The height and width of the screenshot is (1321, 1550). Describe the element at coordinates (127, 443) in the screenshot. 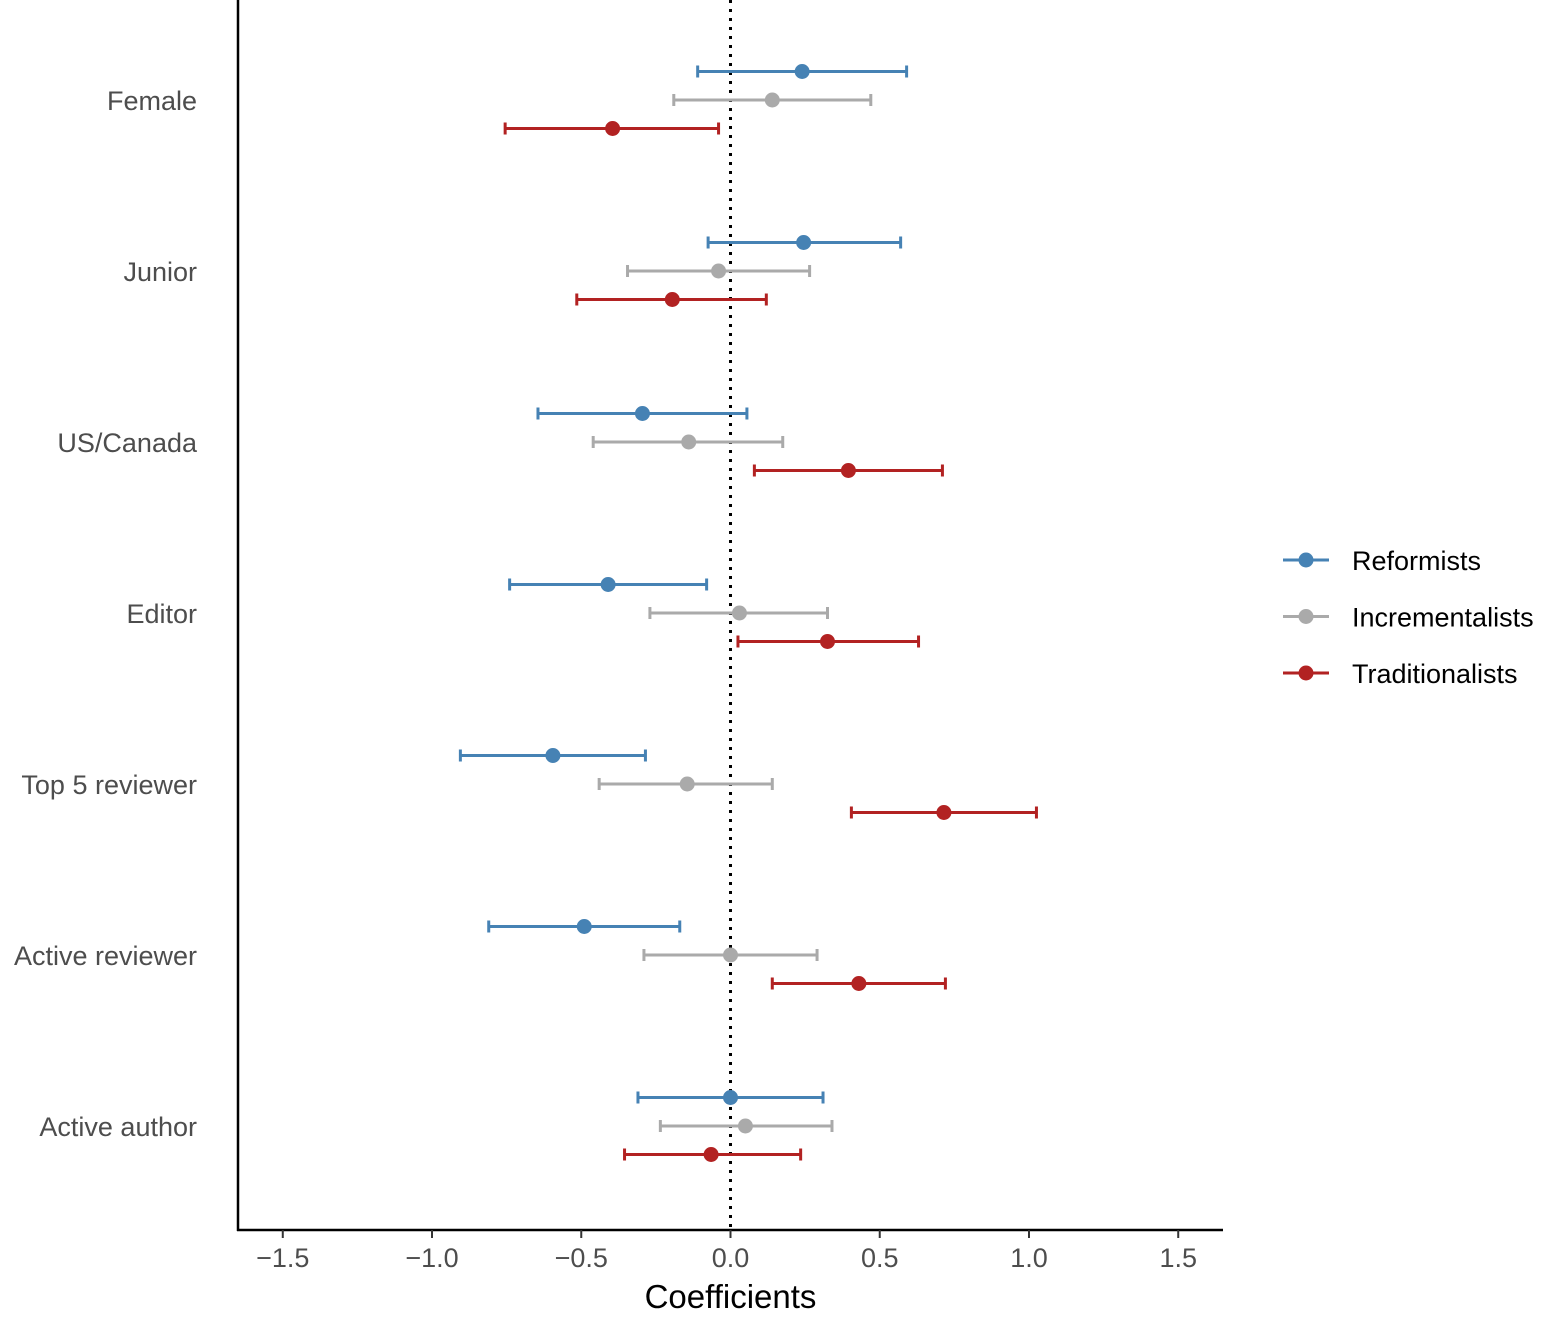

I see `category-label: US/Canada` at that location.